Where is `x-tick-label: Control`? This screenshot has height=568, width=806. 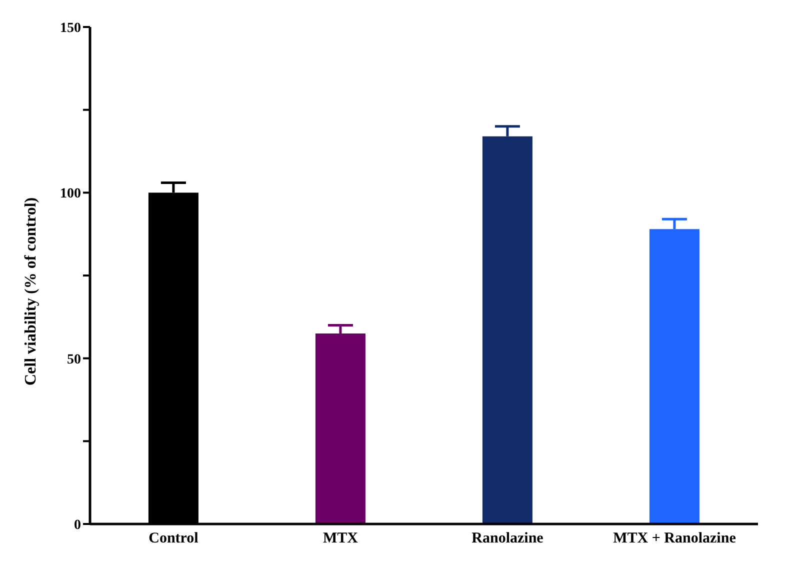 x-tick-label: Control is located at coordinates (173, 538).